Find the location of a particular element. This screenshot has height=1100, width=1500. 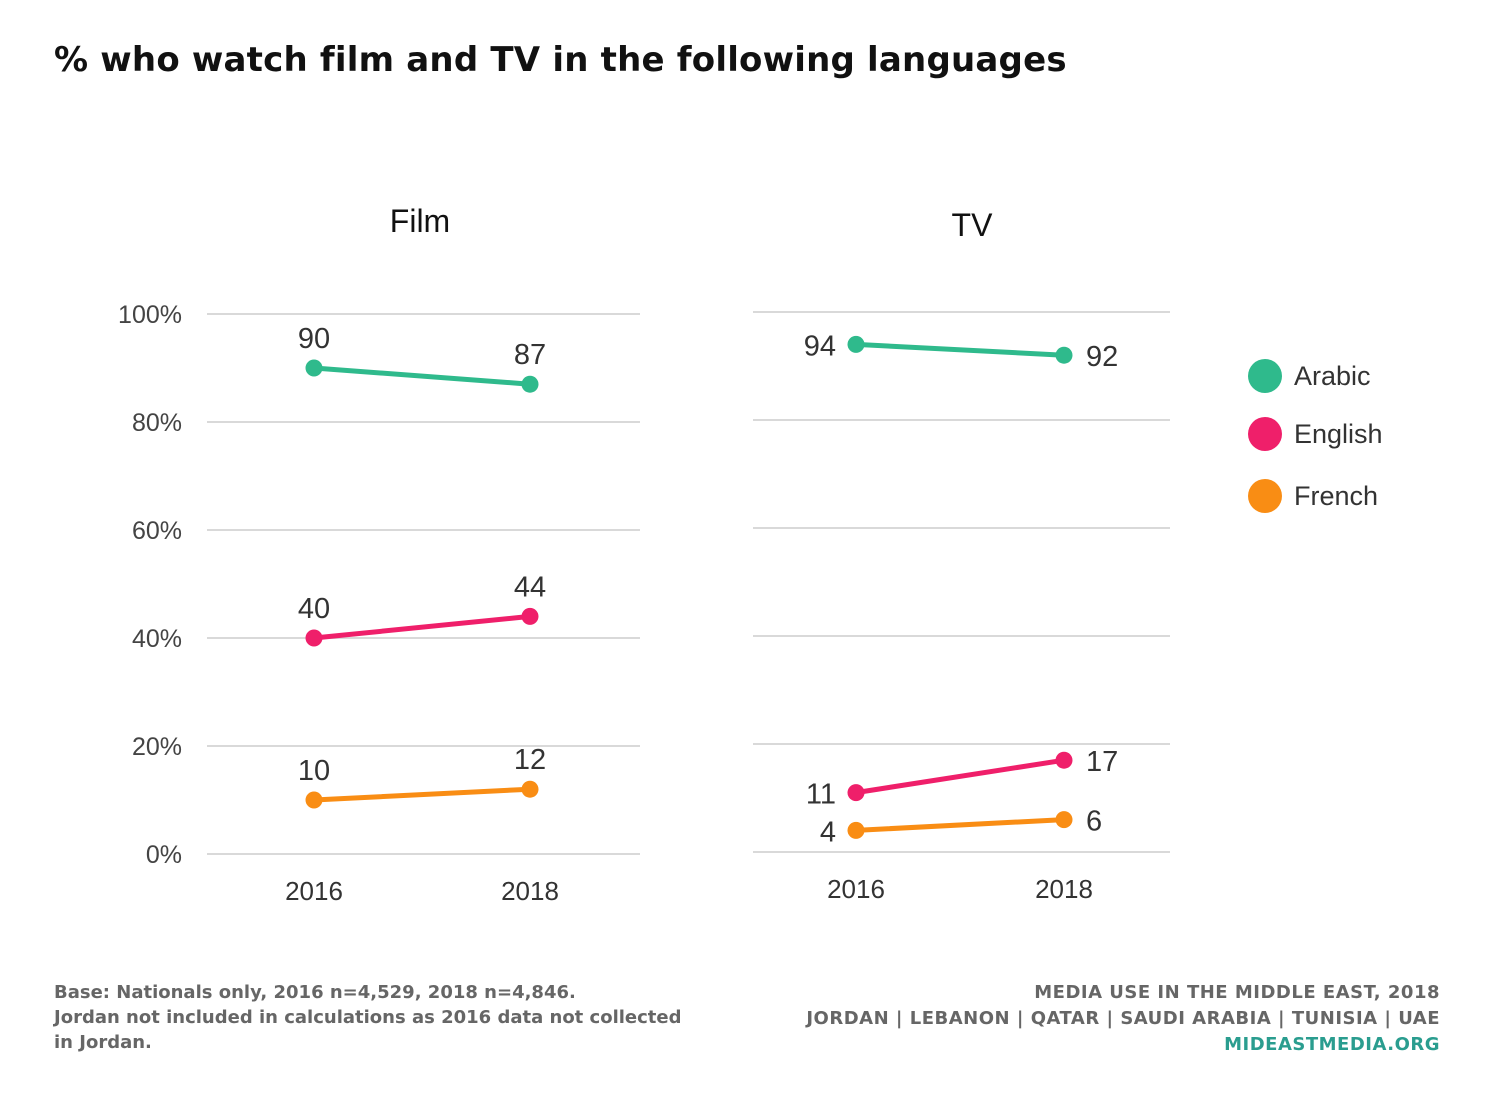

legend-item-arabic: Arabic is located at coordinates (1309, 376).